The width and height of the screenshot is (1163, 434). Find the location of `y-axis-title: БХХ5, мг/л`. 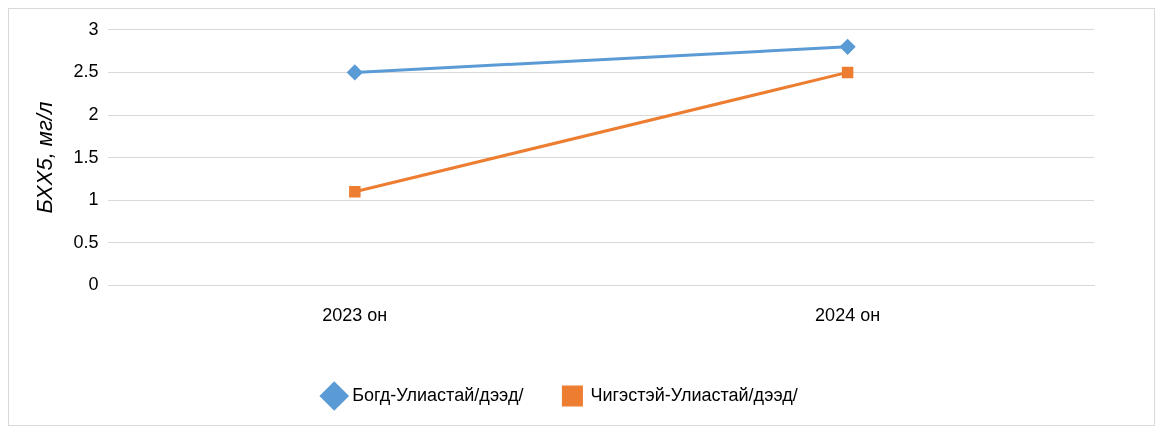

y-axis-title: БХХ5, мг/л is located at coordinates (45, 157).